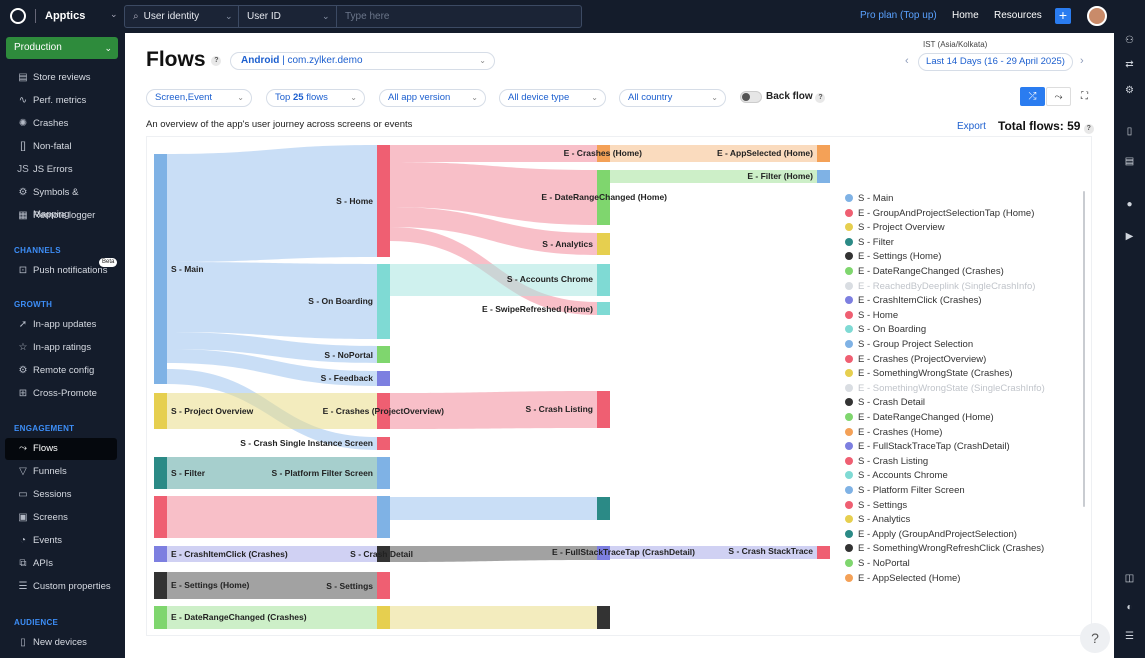  I want to click on node-filter-home, so click(823, 176).